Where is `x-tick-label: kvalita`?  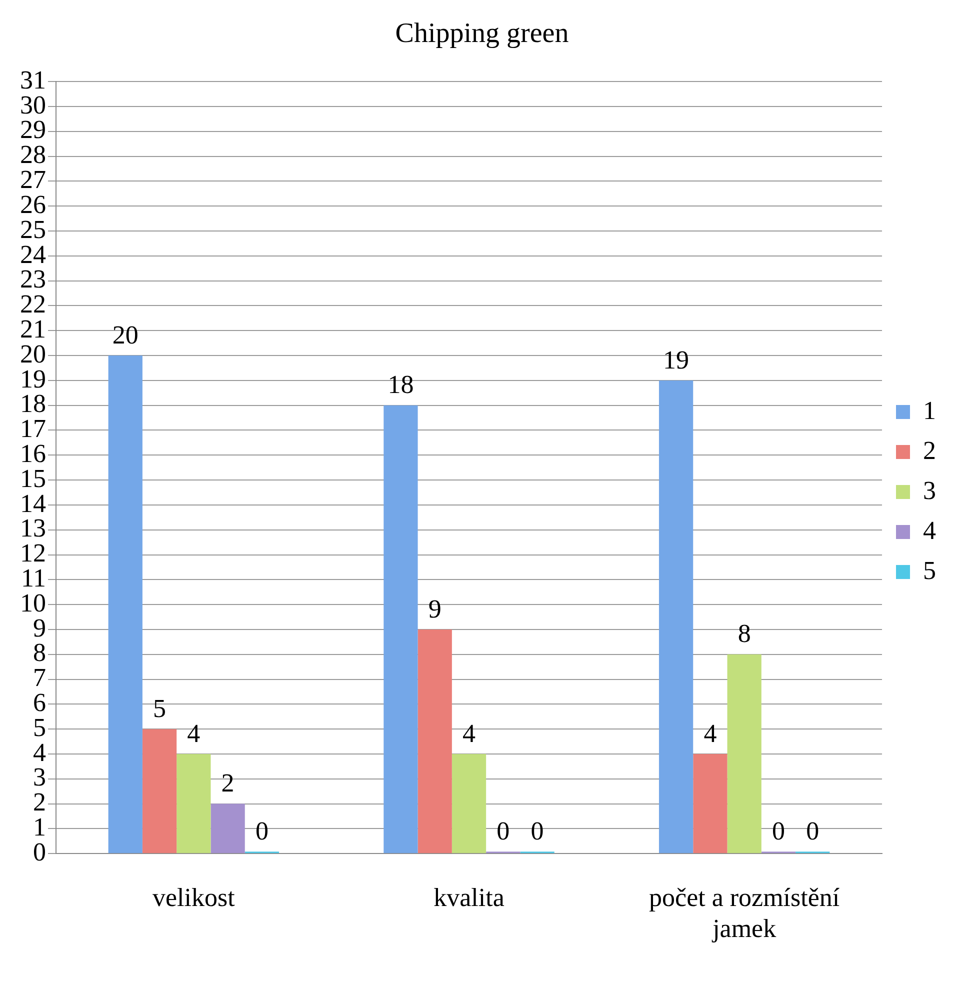 x-tick-label: kvalita is located at coordinates (469, 897).